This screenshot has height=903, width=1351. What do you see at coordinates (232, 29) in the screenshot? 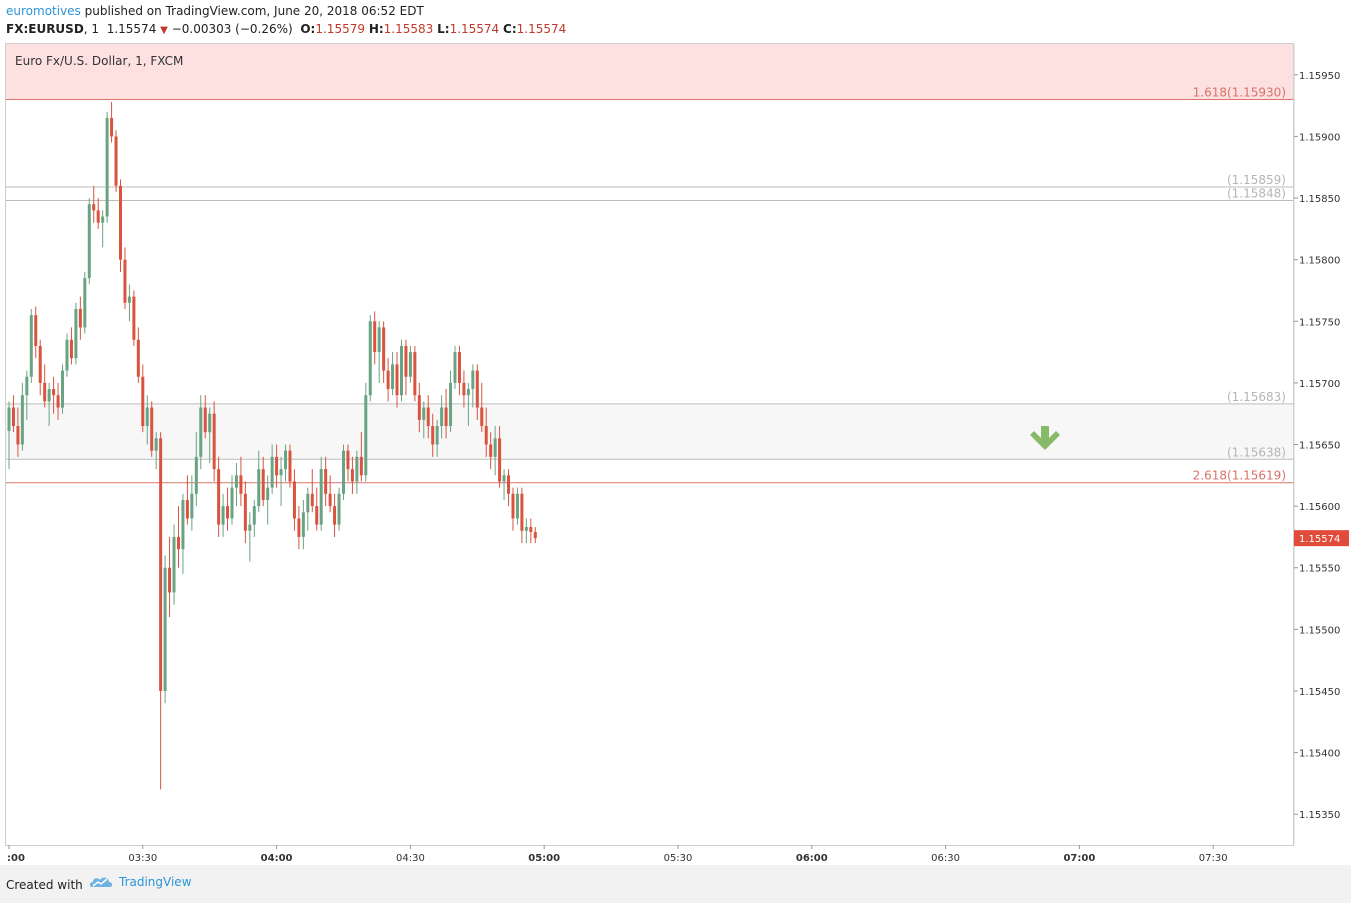
I see `change: −0.00303 (−0.26%)` at bounding box center [232, 29].